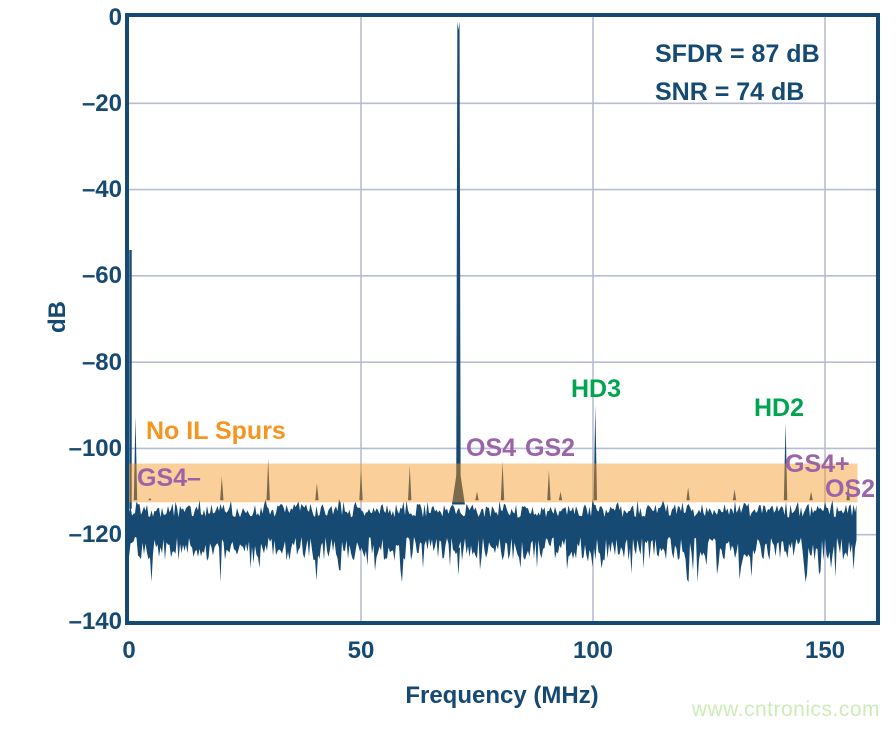 The height and width of the screenshot is (729, 896). What do you see at coordinates (101, 190) in the screenshot?
I see `y-tick-label--40: –40` at bounding box center [101, 190].